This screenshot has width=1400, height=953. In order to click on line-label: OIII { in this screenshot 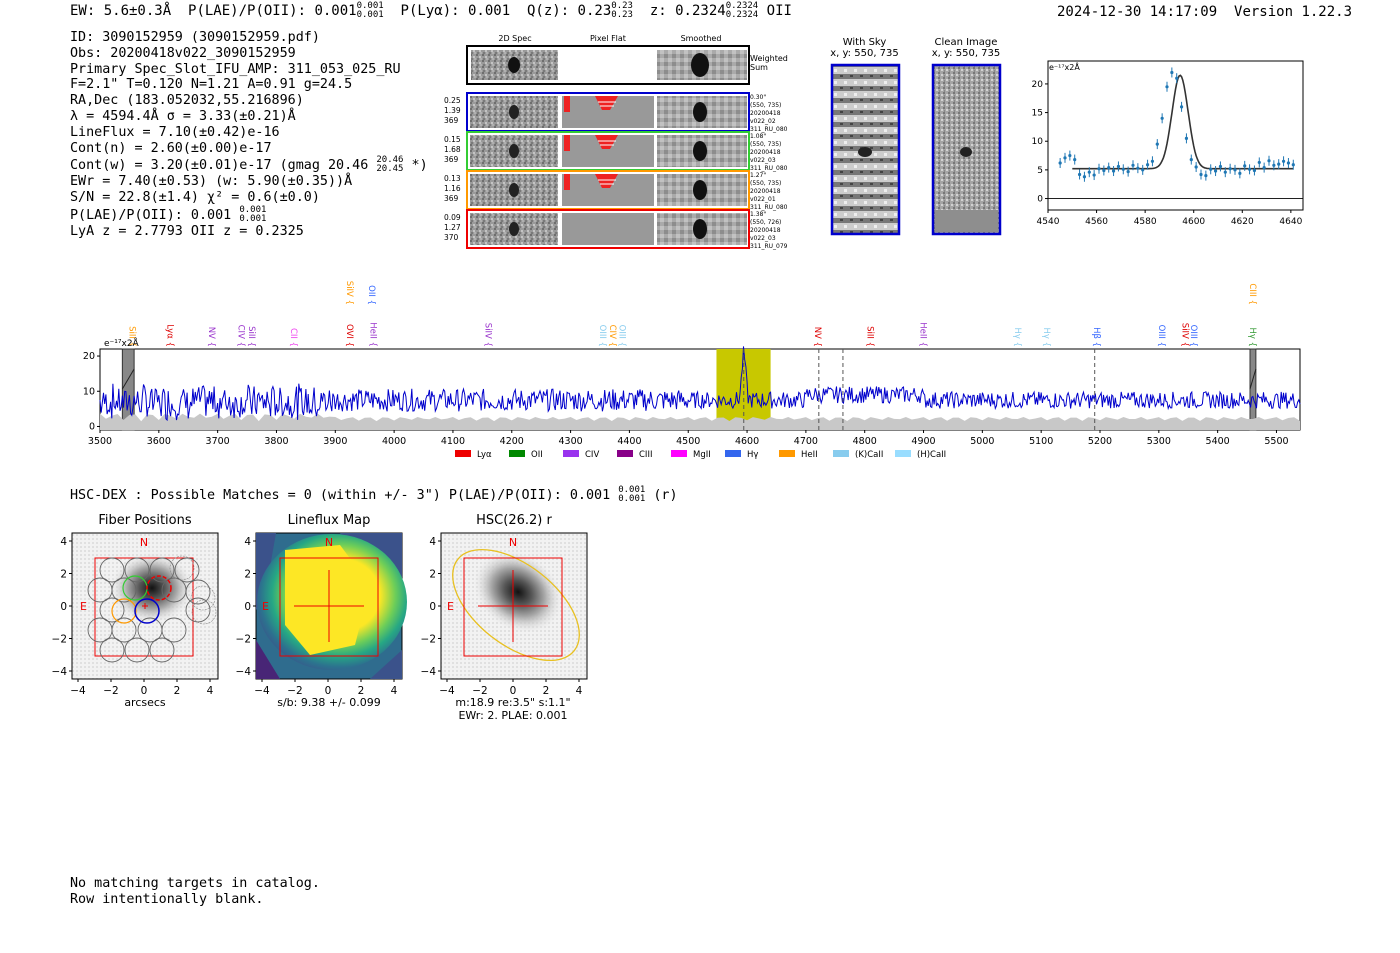, I will do `click(1193, 336)`.